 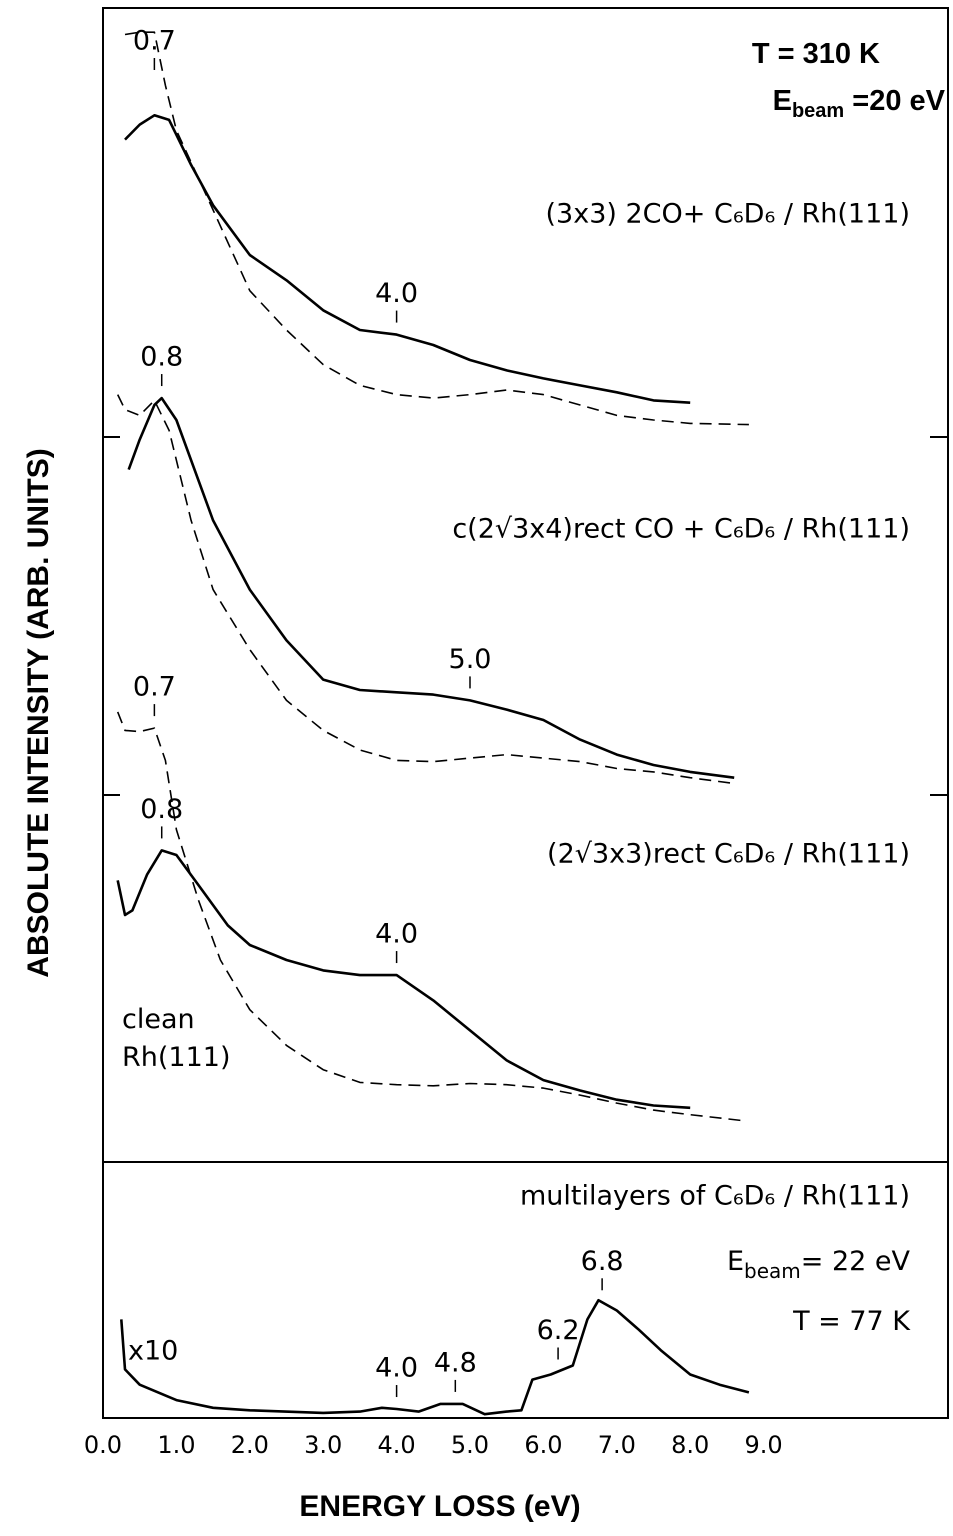 I want to click on series-label: (3x3) 2CO+ C₆D₆ / Rh(111), so click(x=728, y=214).